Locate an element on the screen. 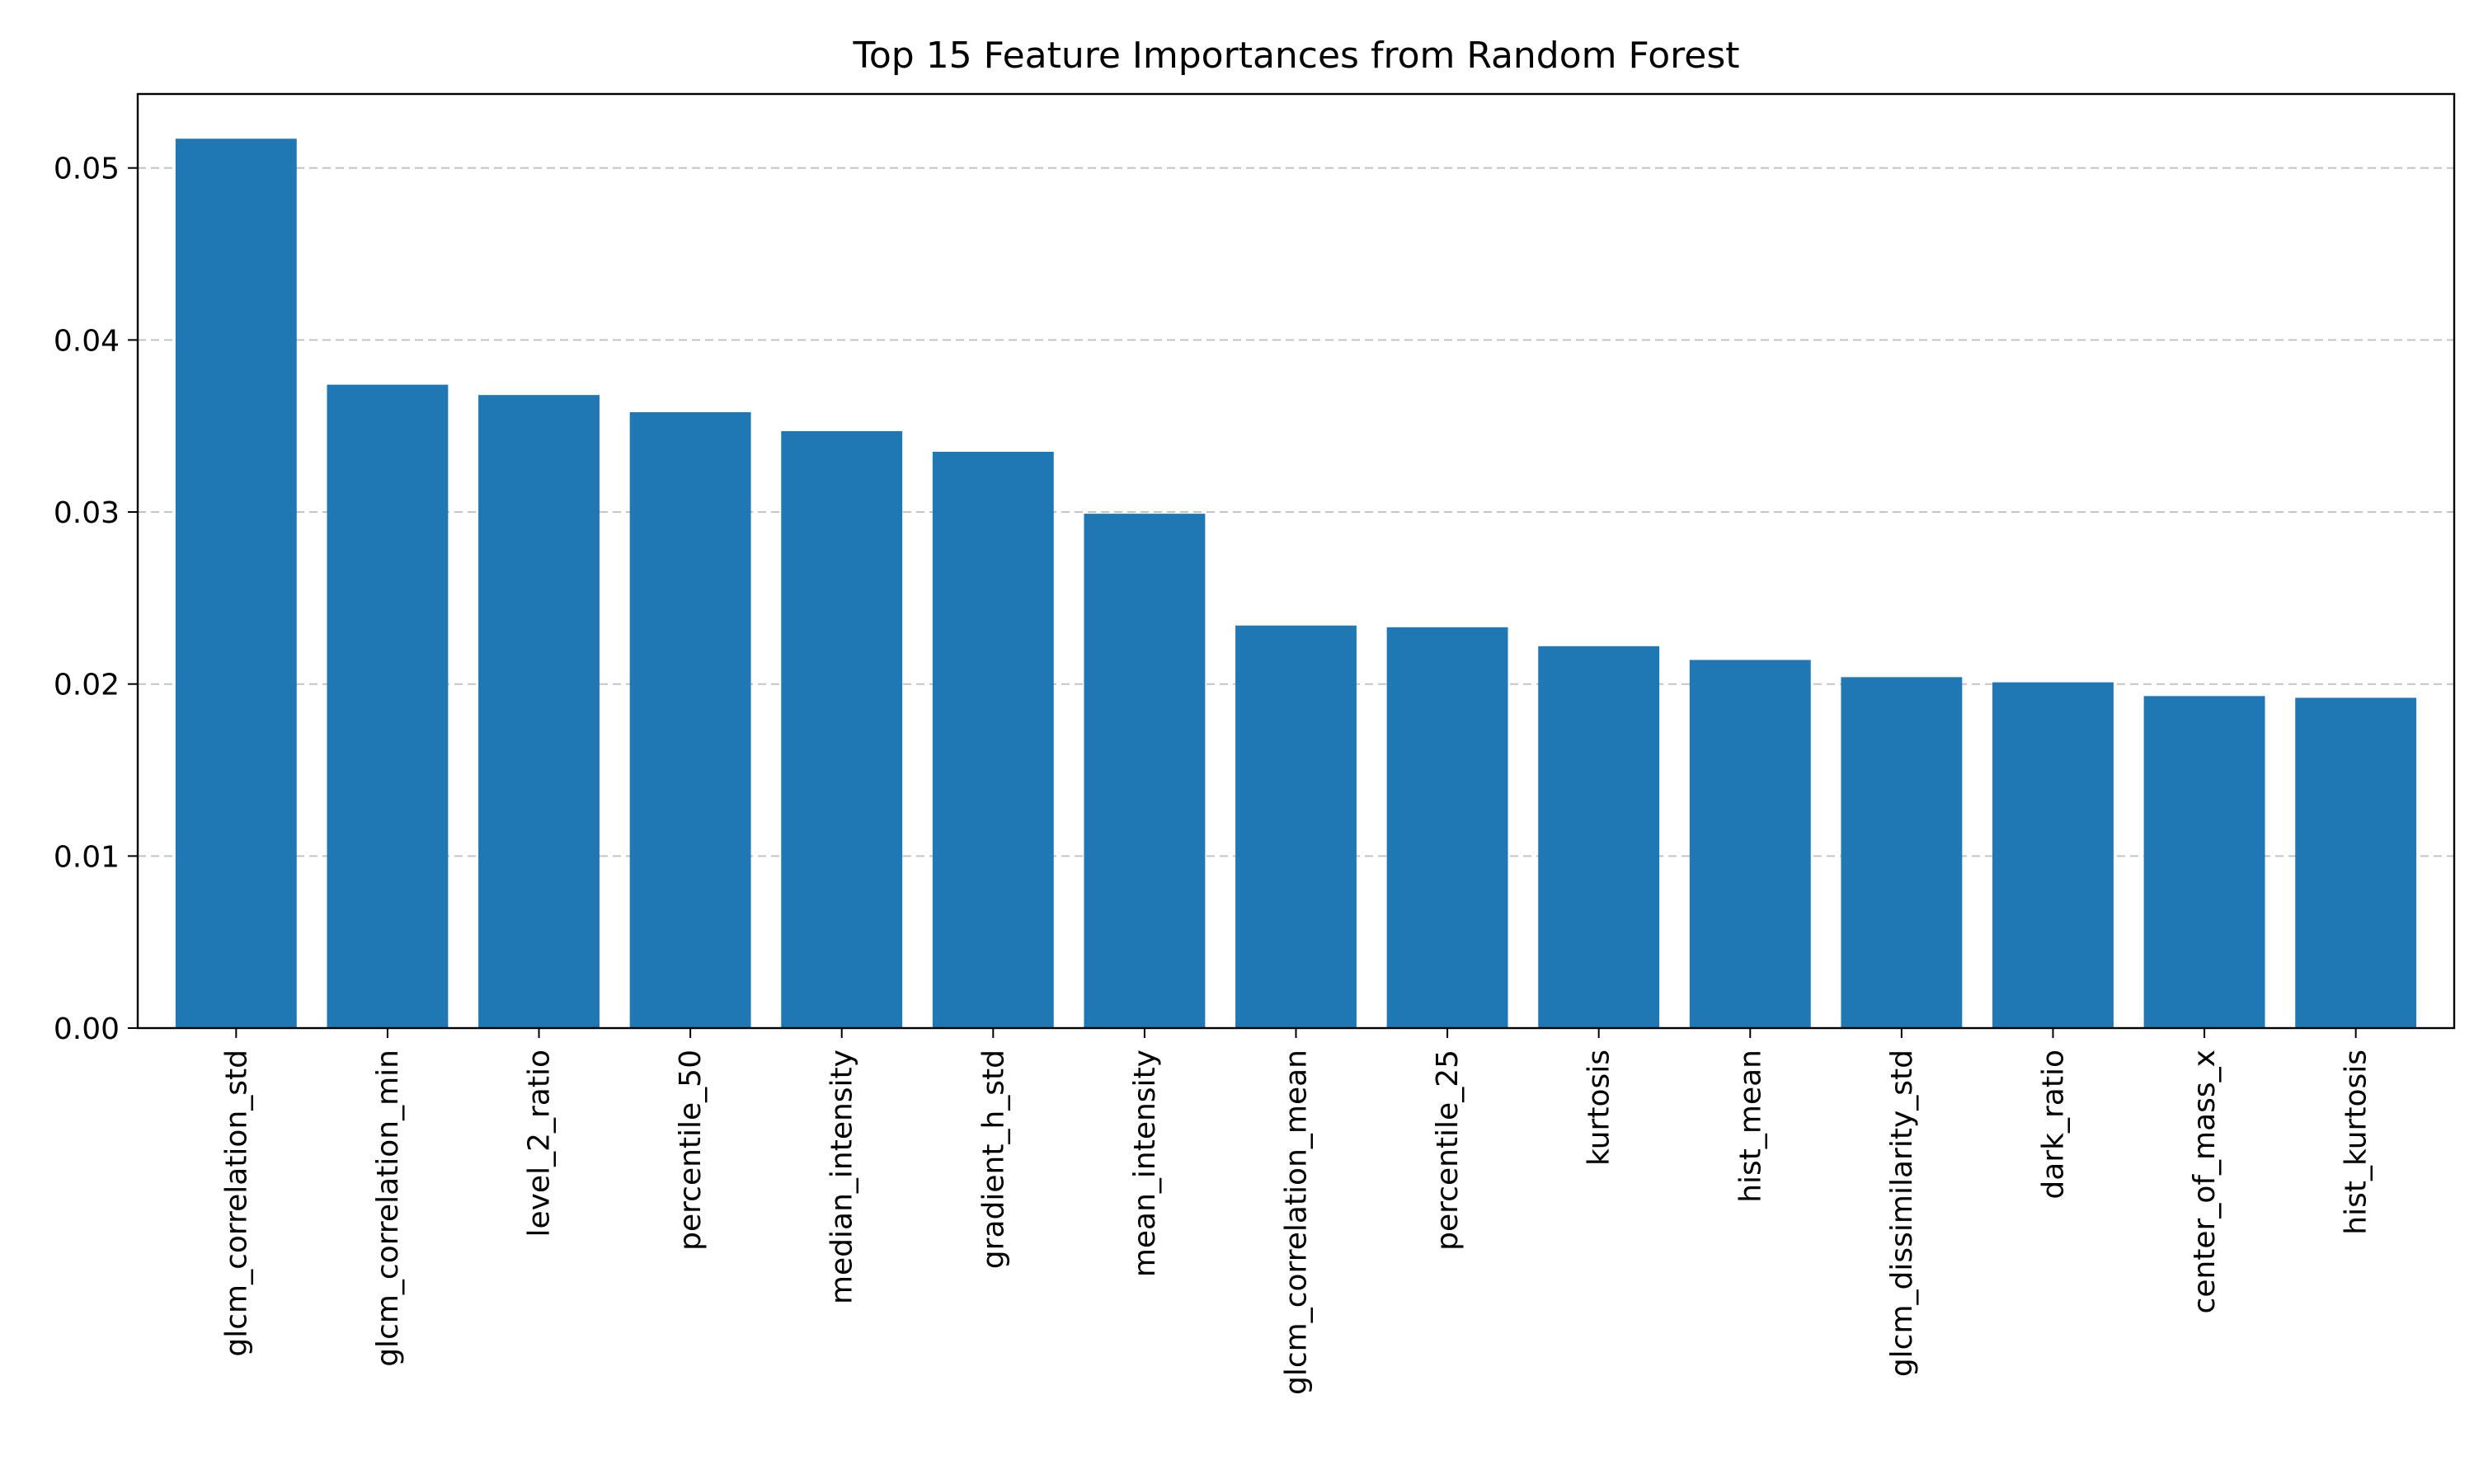 This screenshot has width=2474, height=1484. x-tick-label: glcm_correlation_min is located at coordinates (388, 1208).